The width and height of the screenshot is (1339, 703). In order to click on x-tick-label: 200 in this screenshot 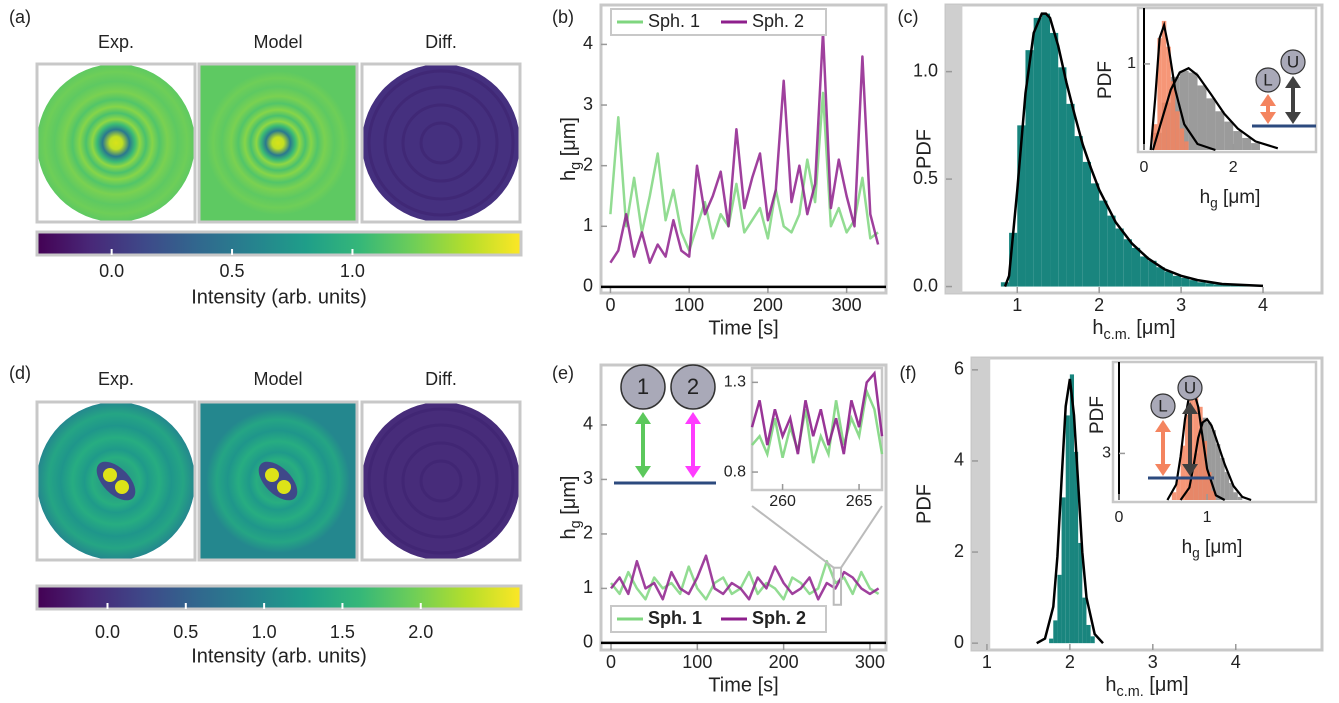, I will do `click(784, 662)`.